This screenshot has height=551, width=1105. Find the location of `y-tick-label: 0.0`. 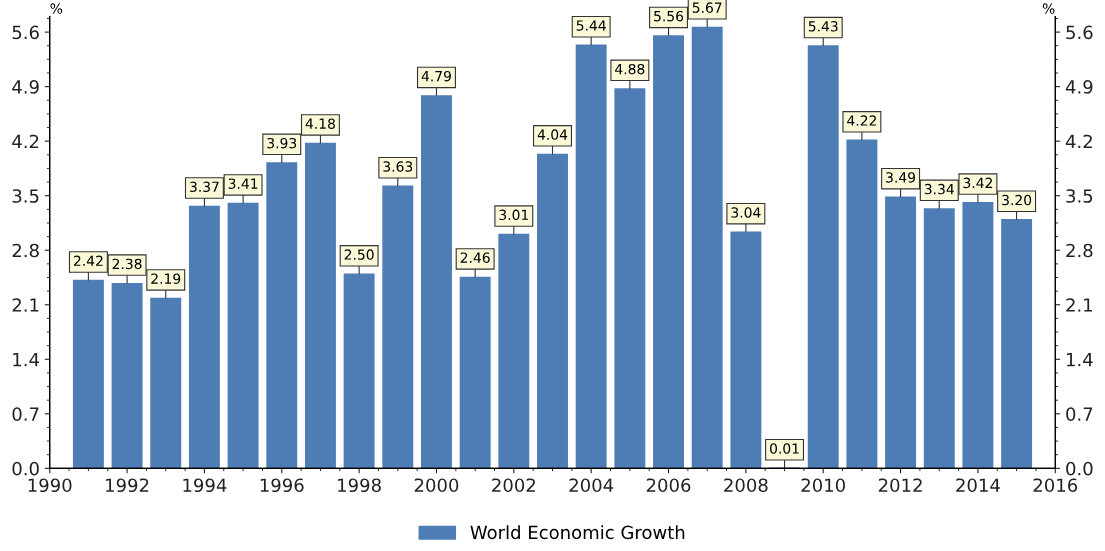

y-tick-label: 0.0 is located at coordinates (25, 468).